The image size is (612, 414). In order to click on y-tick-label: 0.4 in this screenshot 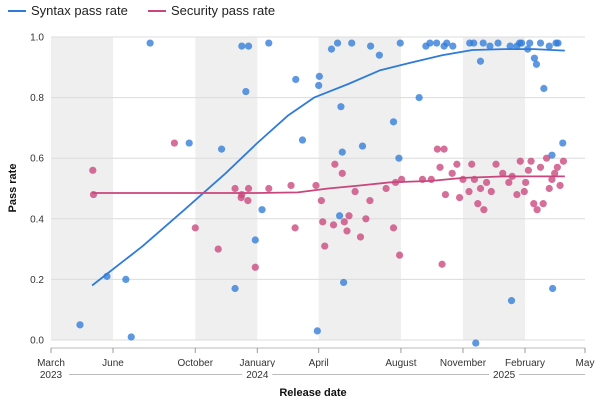, I will do `click(37, 219)`.